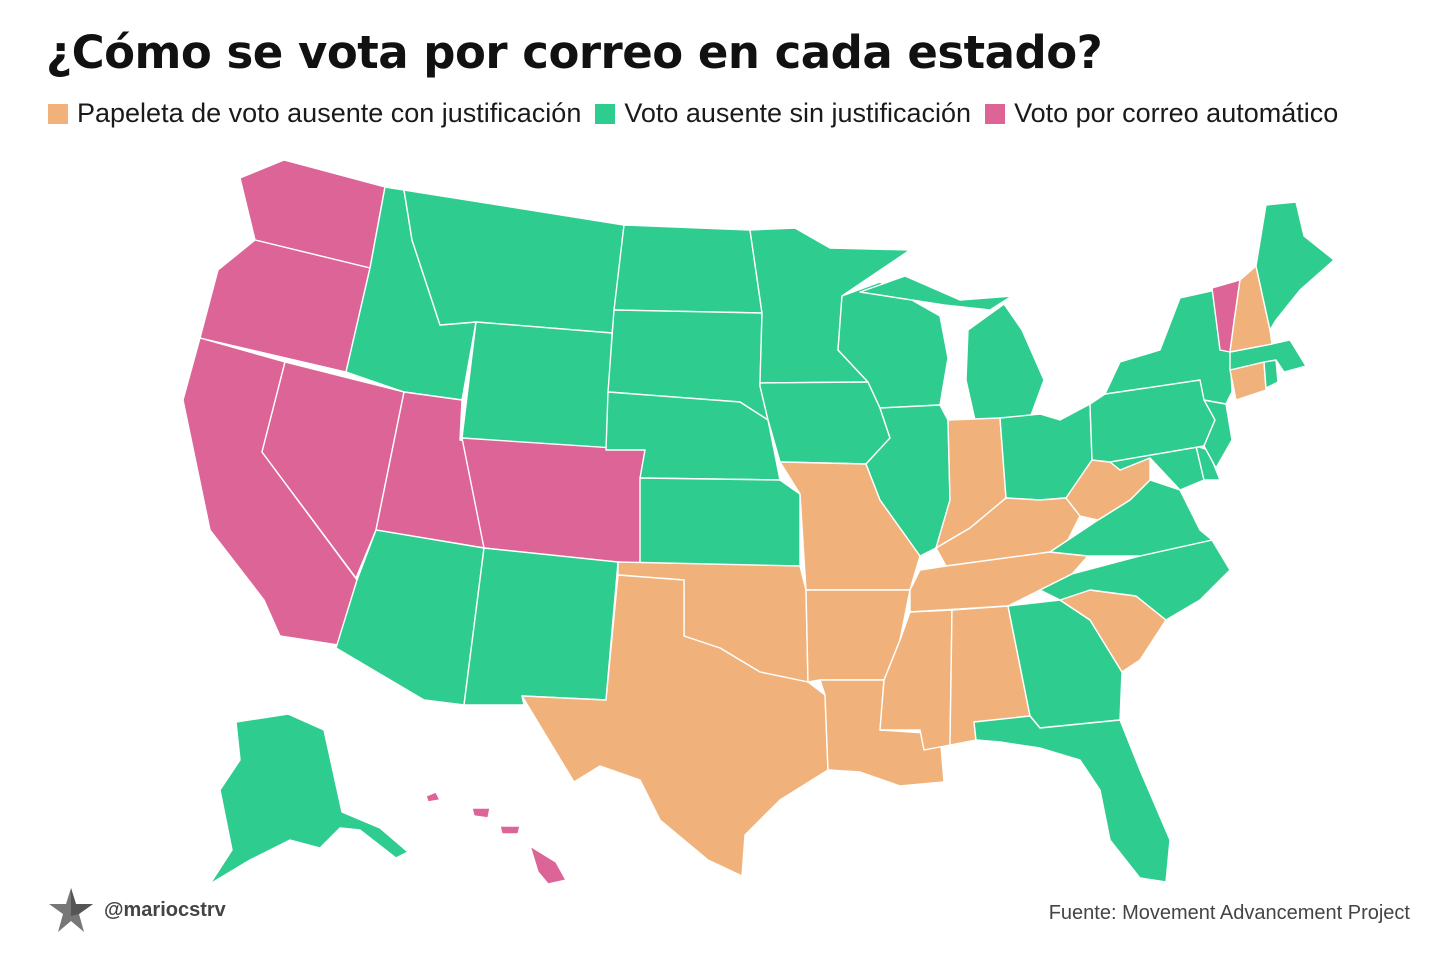  Describe the element at coordinates (58, 113) in the screenshot. I see `legend-swatch-excuse` at that location.